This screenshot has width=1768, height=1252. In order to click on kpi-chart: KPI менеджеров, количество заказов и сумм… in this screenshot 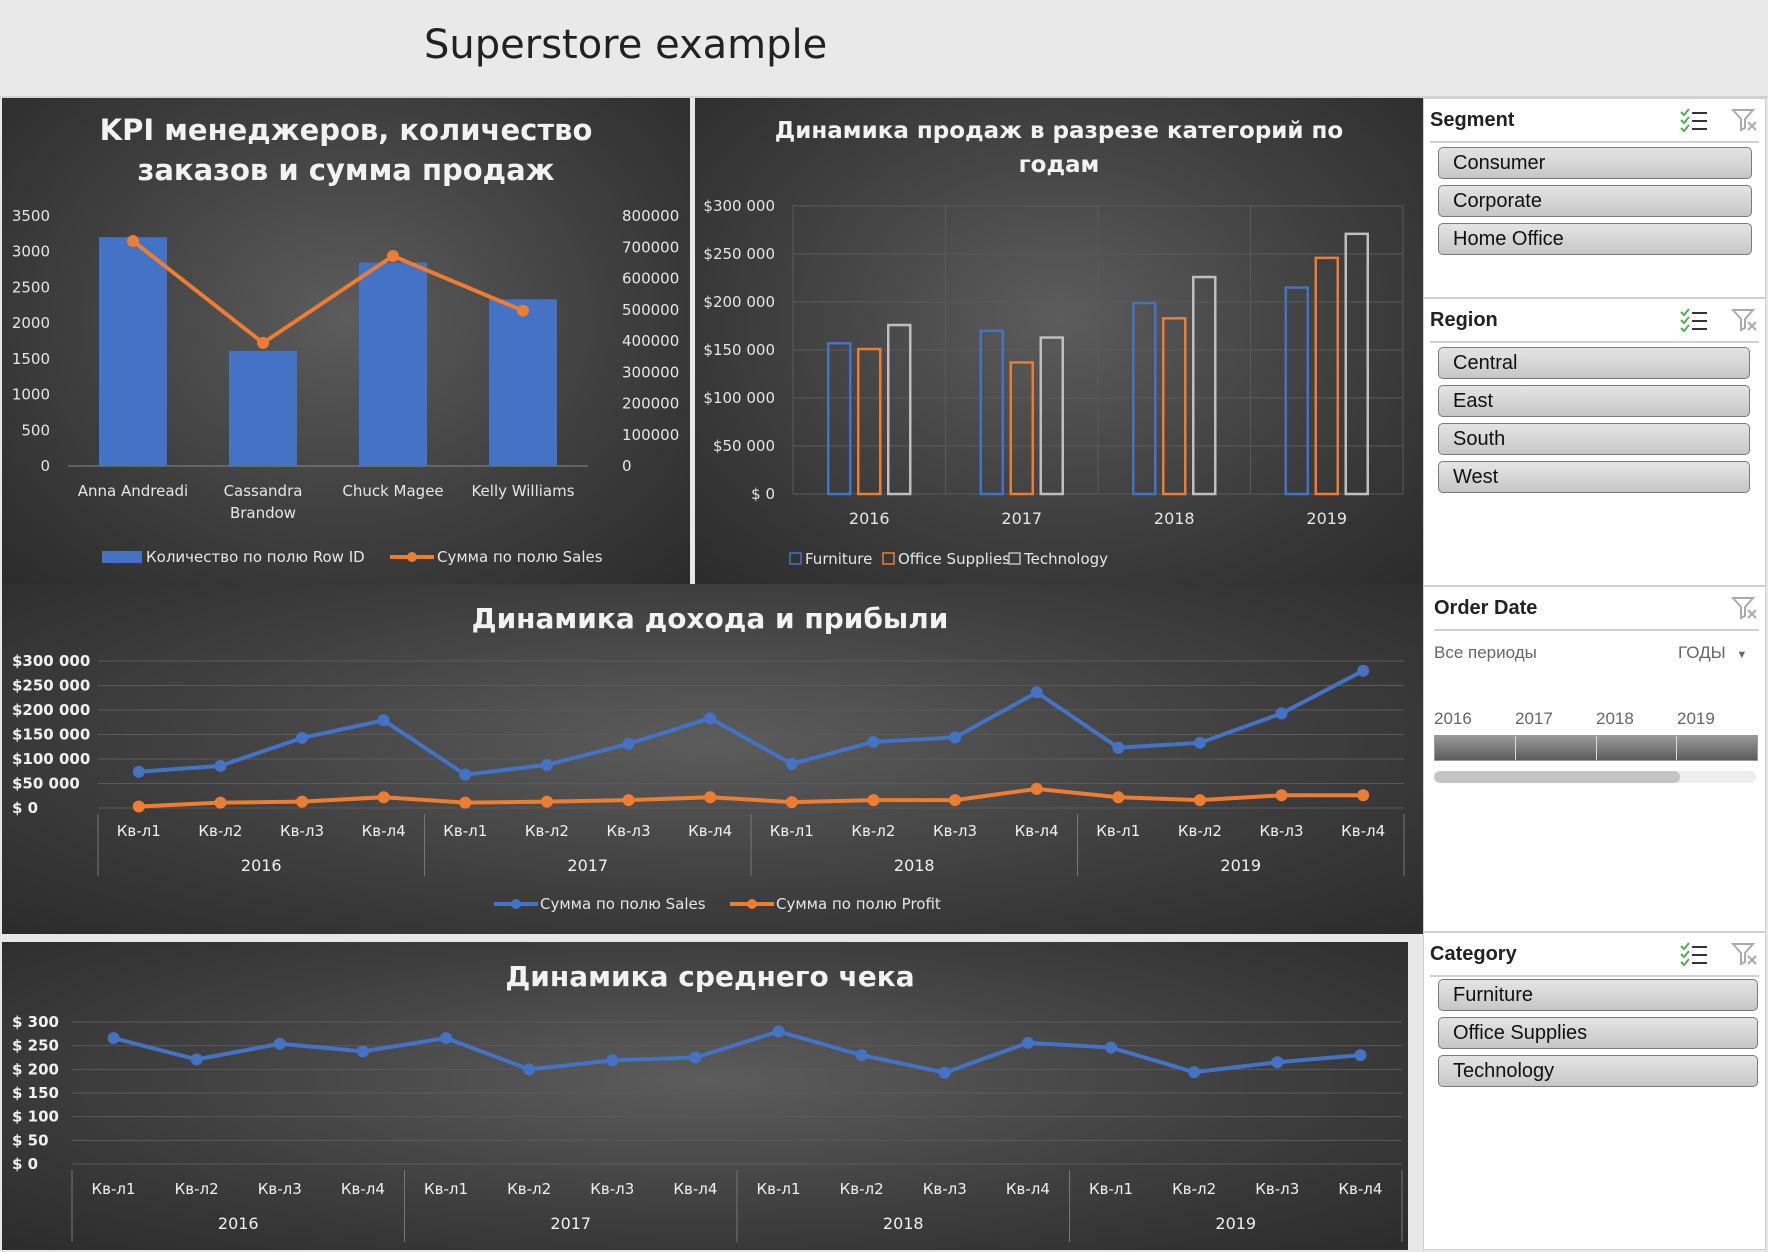, I will do `click(345, 339)`.